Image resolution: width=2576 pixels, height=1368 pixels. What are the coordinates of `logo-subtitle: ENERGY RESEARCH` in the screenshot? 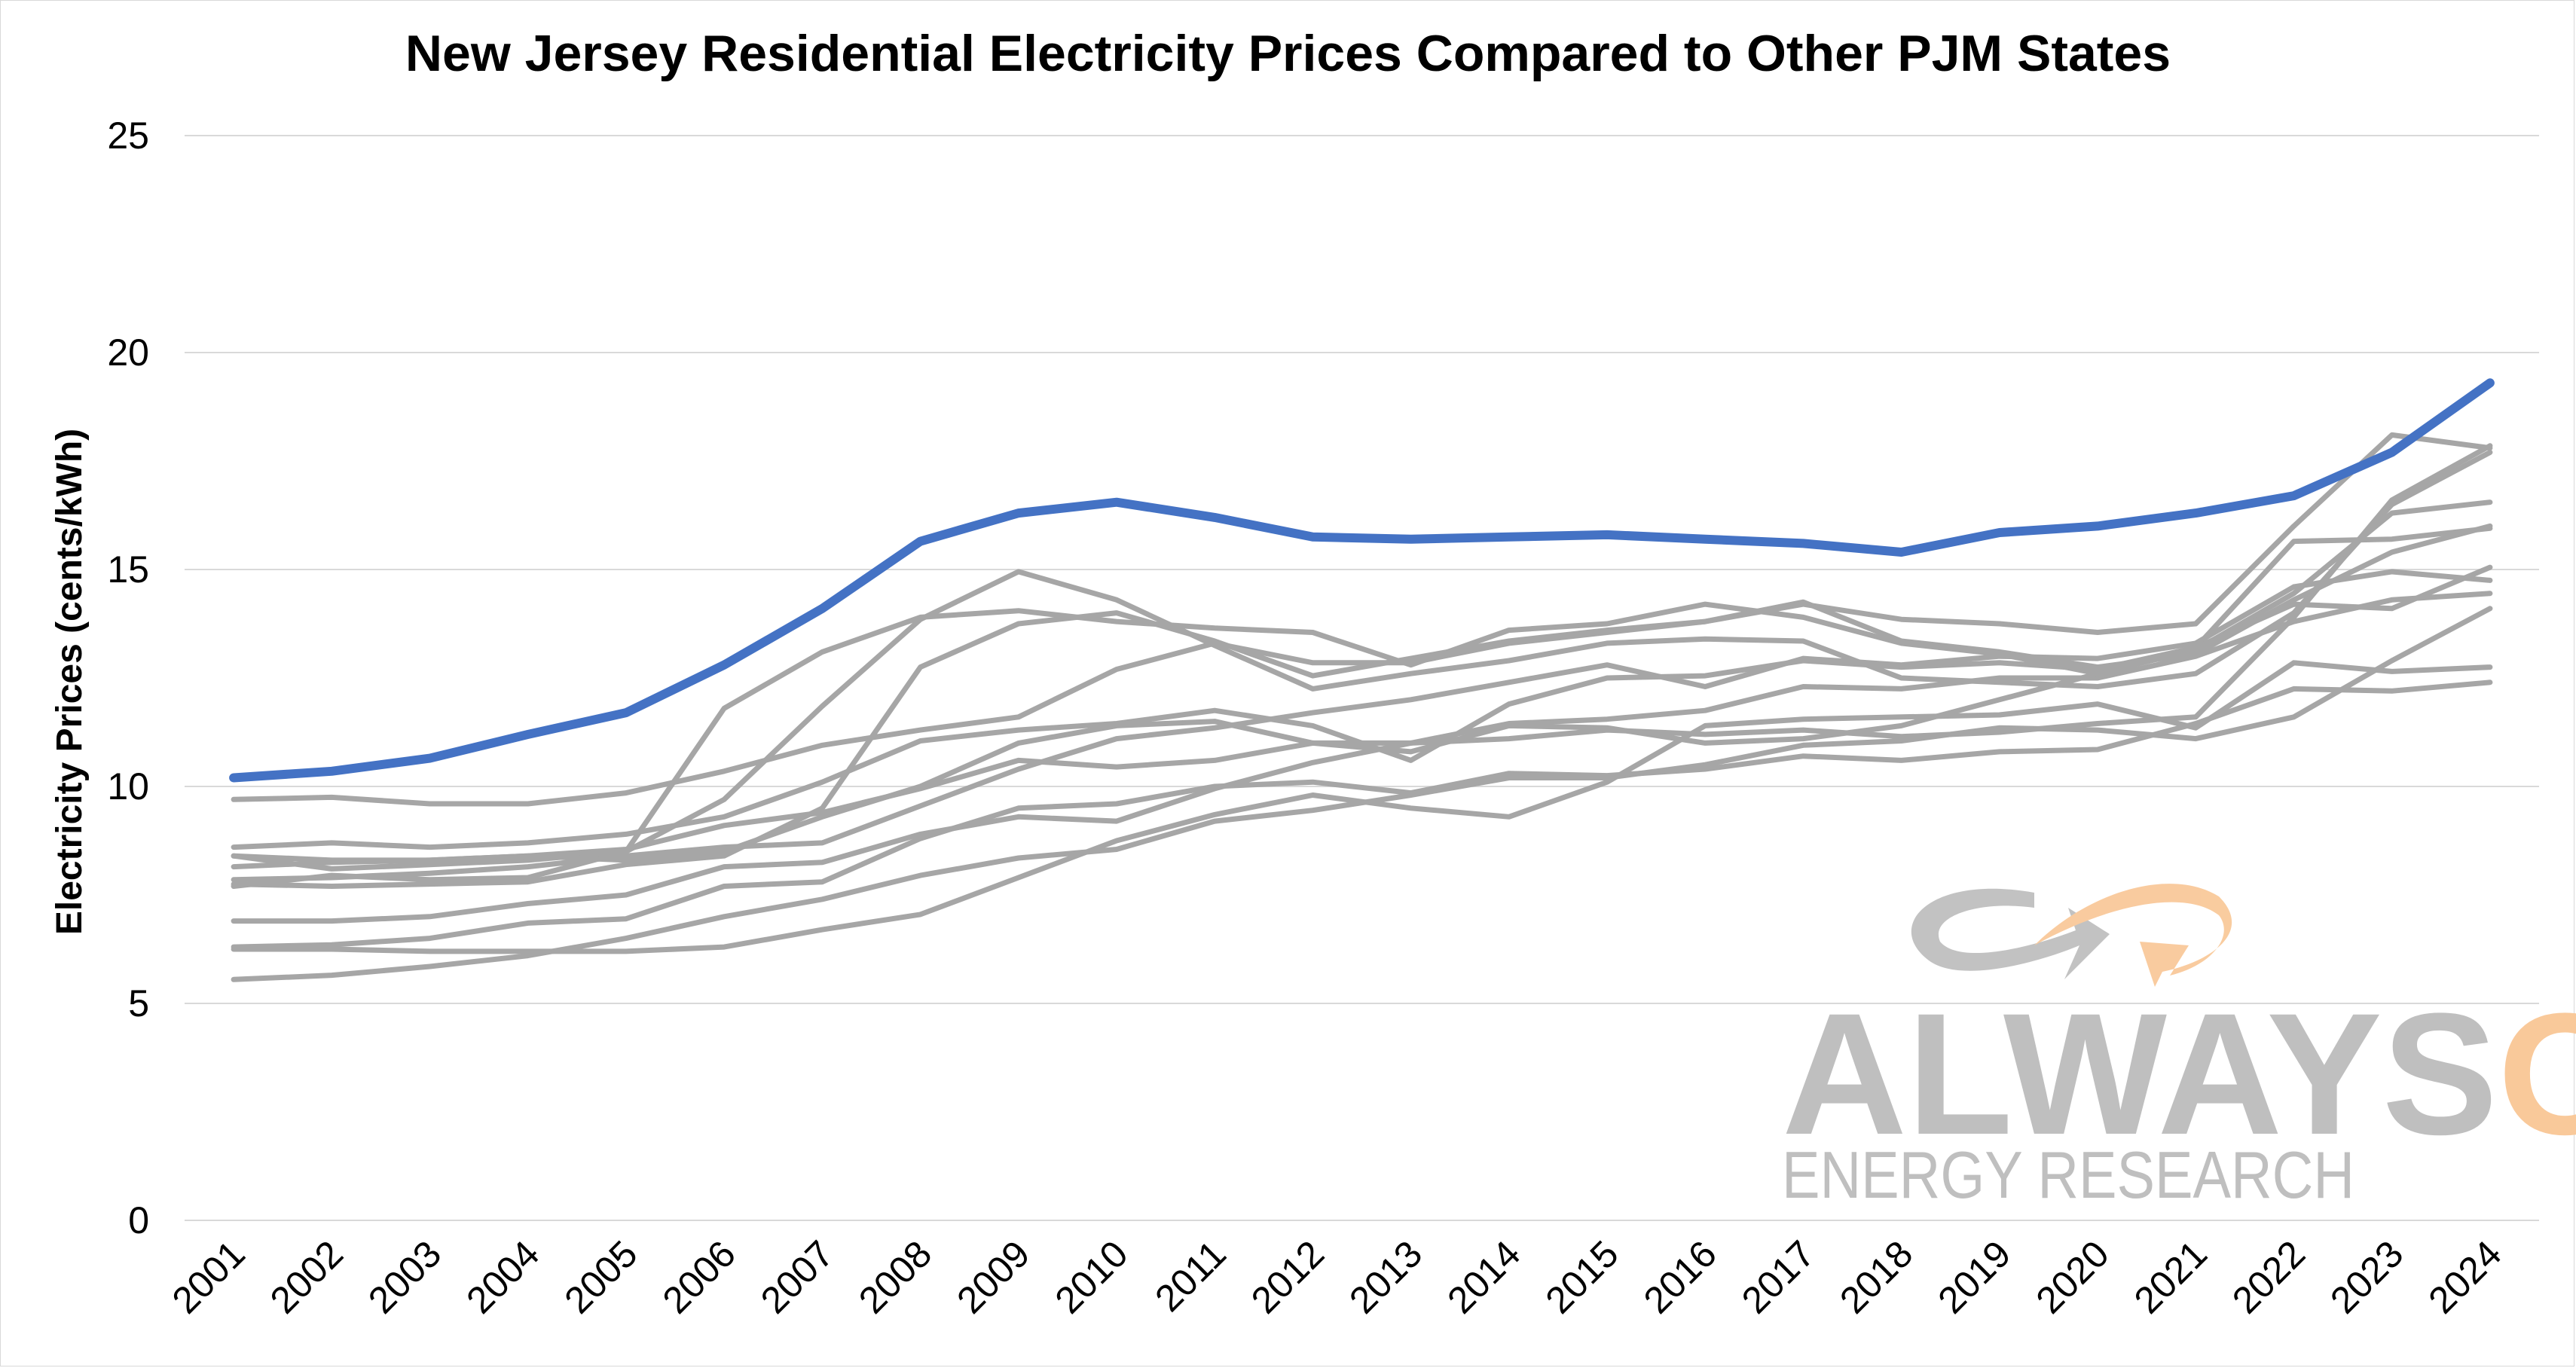 It's located at (2068, 1174).